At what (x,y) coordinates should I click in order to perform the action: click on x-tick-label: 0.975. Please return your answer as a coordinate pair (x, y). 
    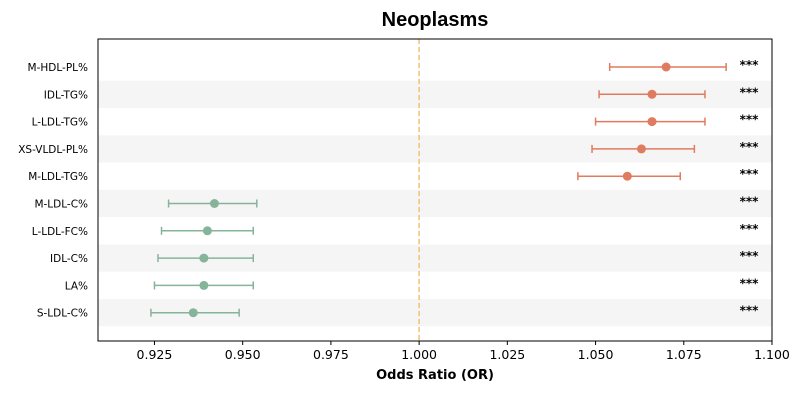
    Looking at the image, I should click on (331, 354).